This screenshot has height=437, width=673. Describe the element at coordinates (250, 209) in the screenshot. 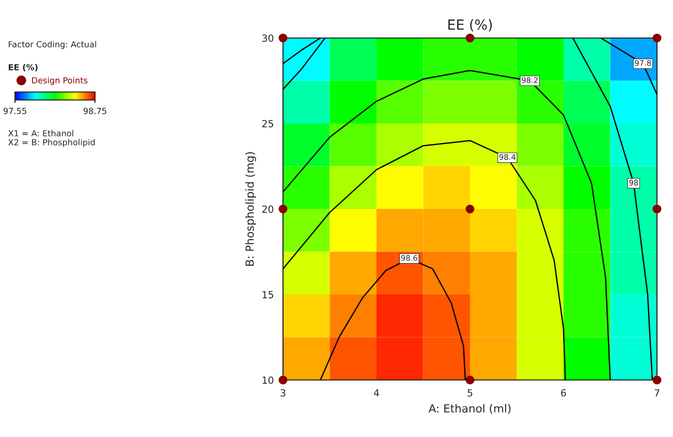

I see `y-axis-title: B: Phospholipid (mg)` at that location.